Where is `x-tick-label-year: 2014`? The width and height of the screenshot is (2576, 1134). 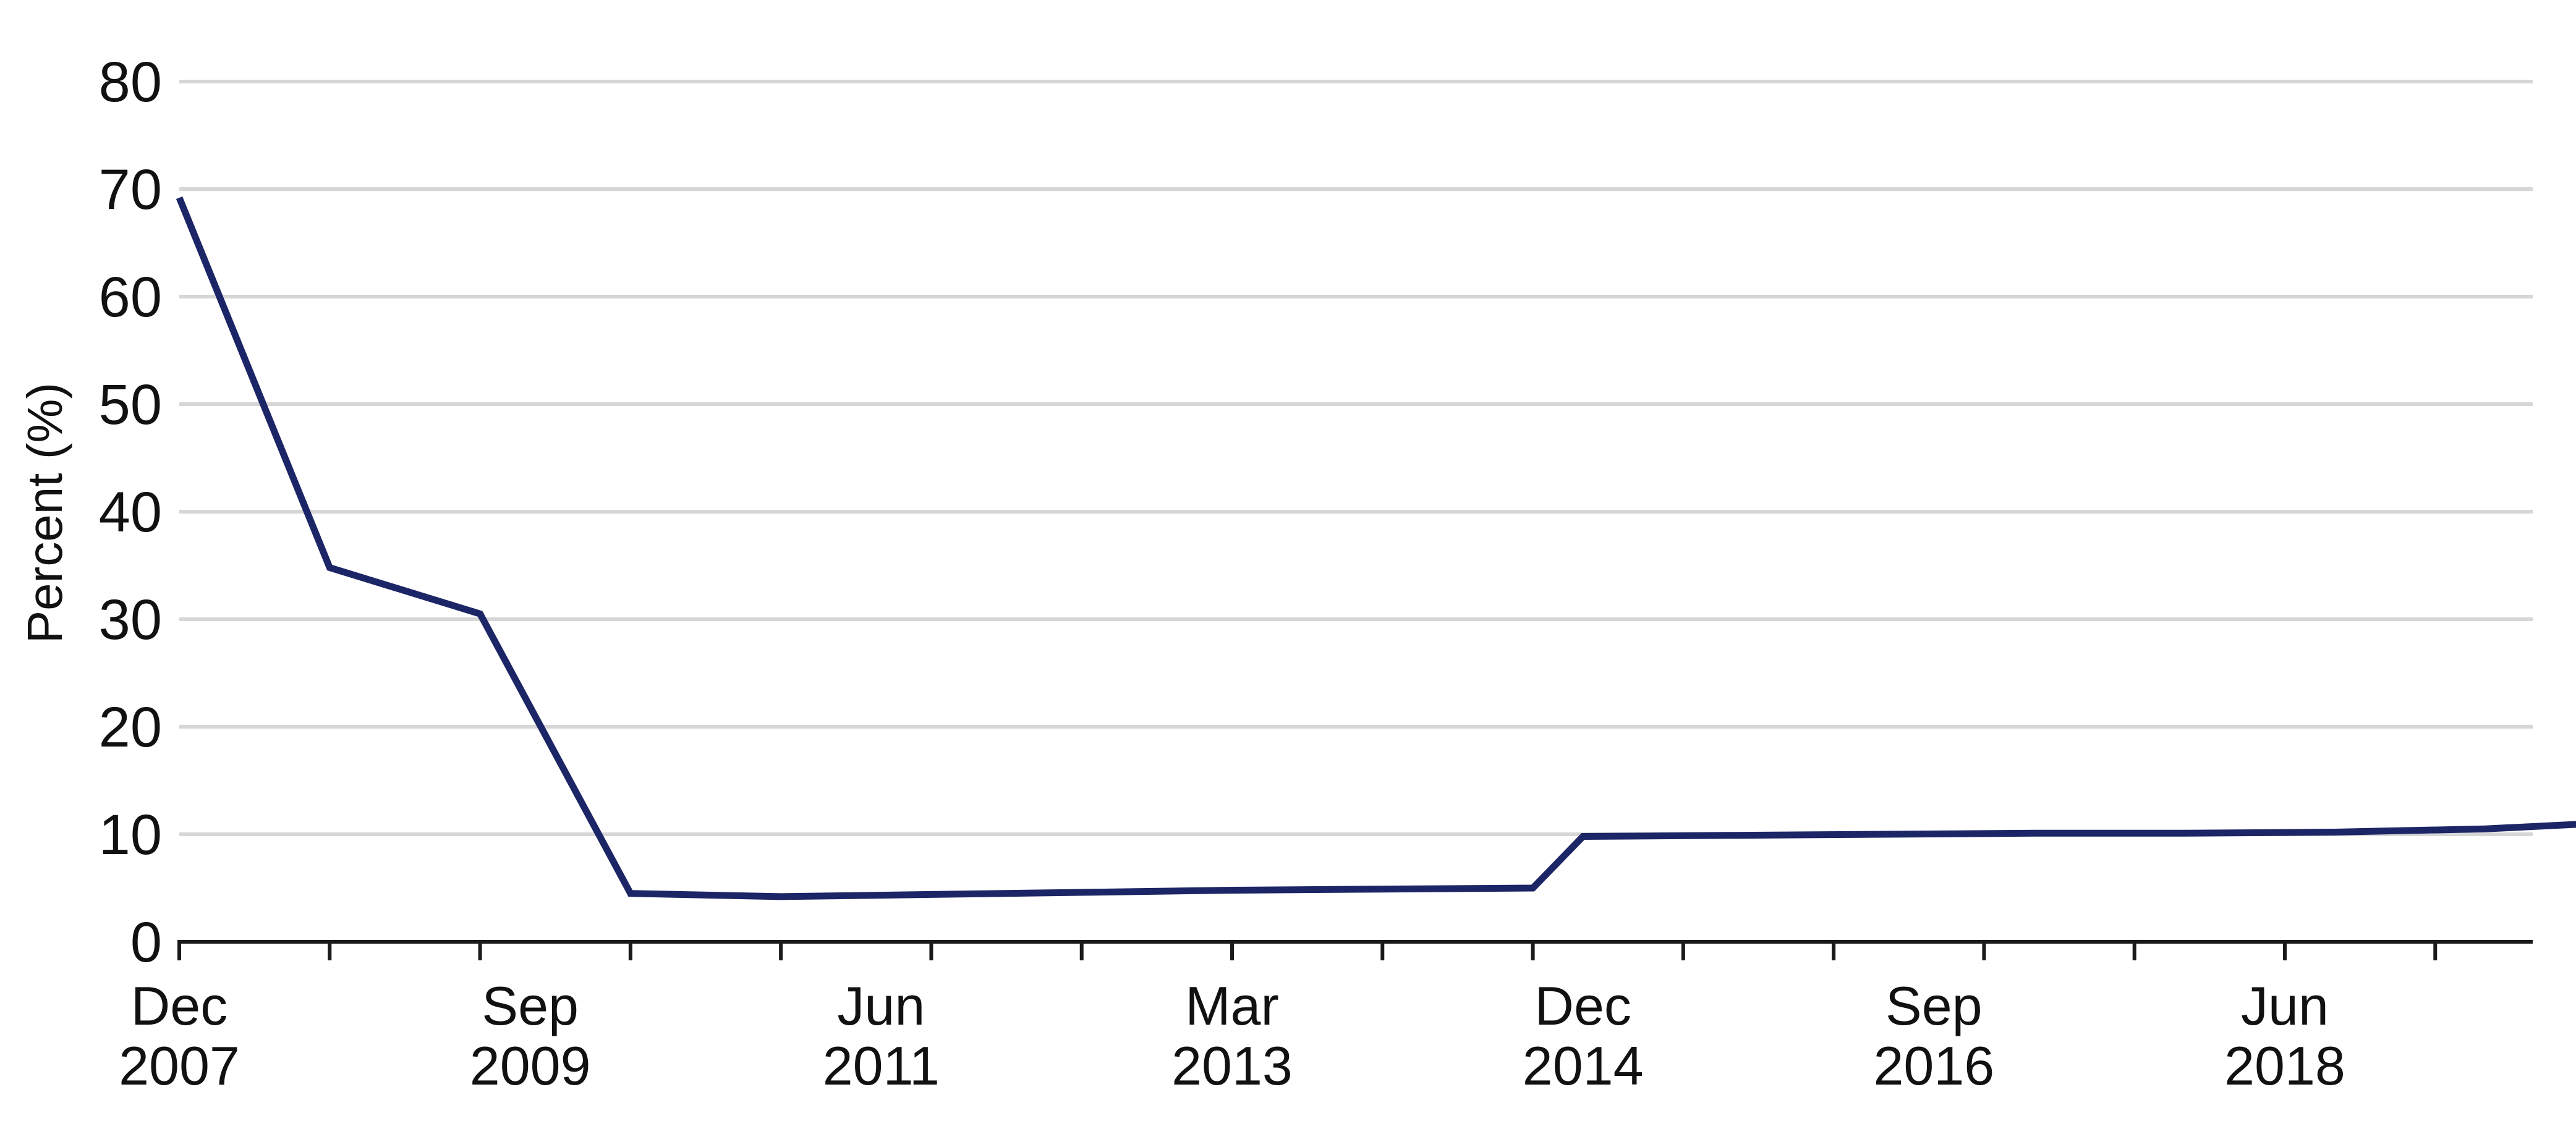 x-tick-label-year: 2014 is located at coordinates (1583, 1066).